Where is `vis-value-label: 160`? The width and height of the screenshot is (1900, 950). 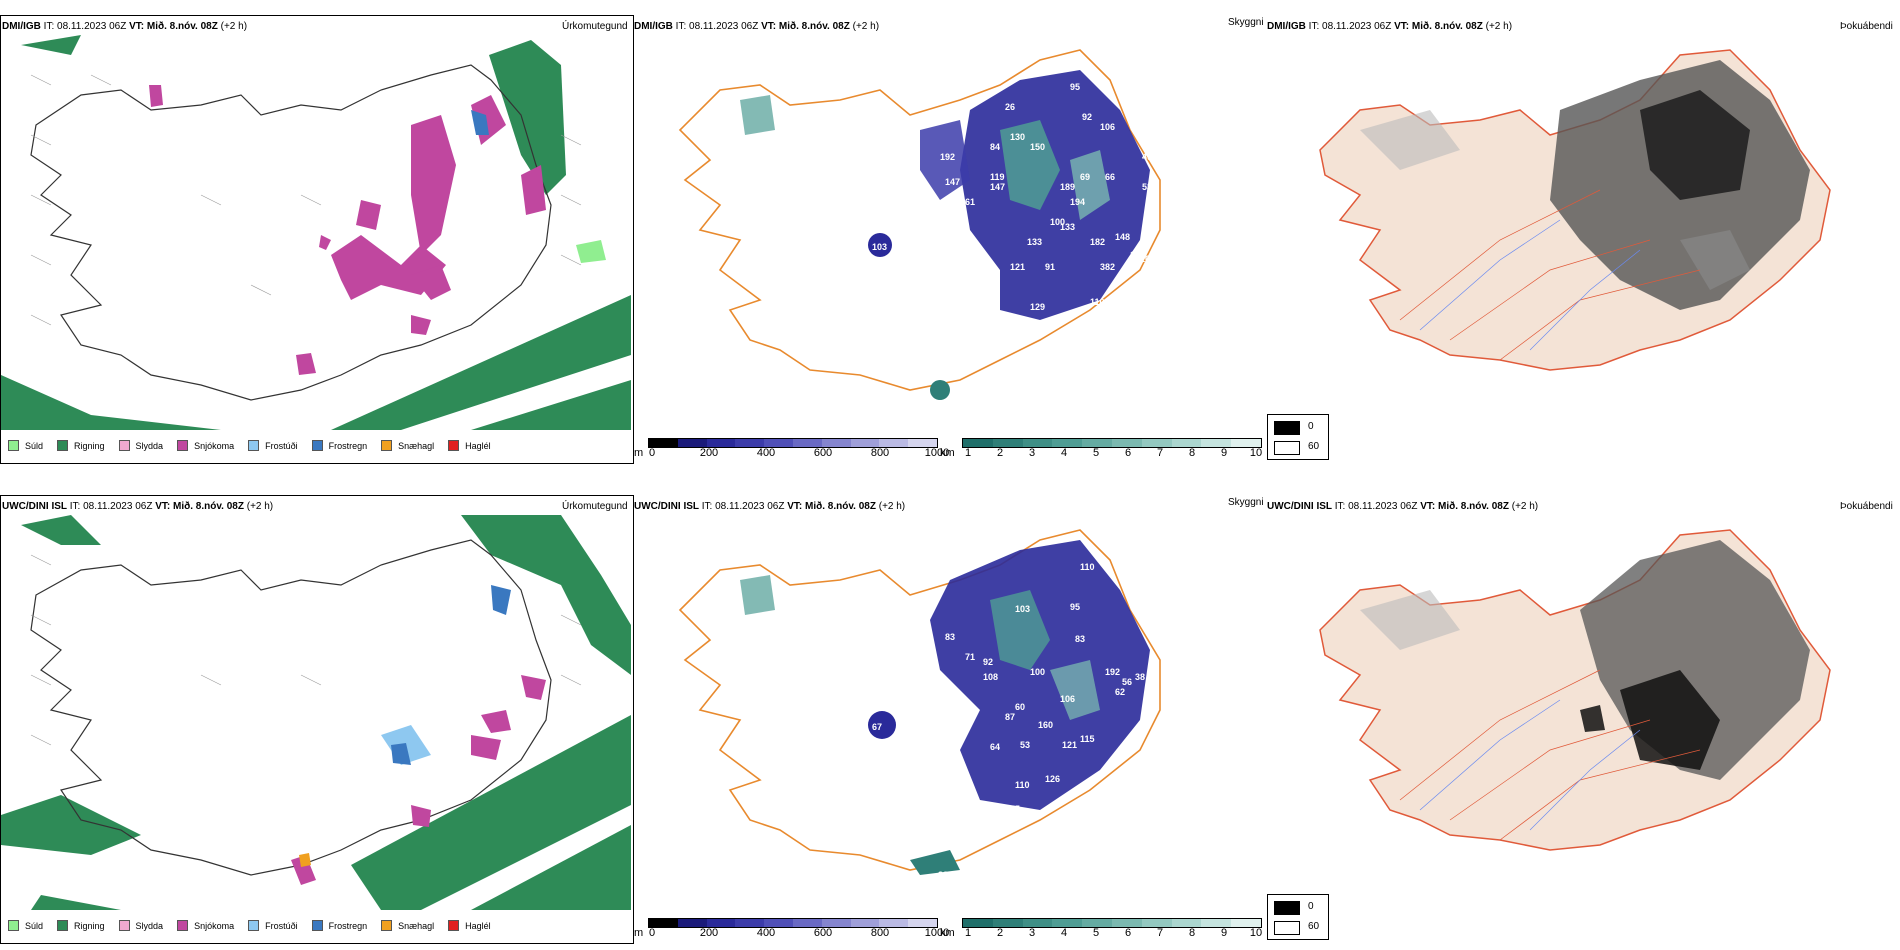 vis-value-label: 160 is located at coordinates (1045, 725).